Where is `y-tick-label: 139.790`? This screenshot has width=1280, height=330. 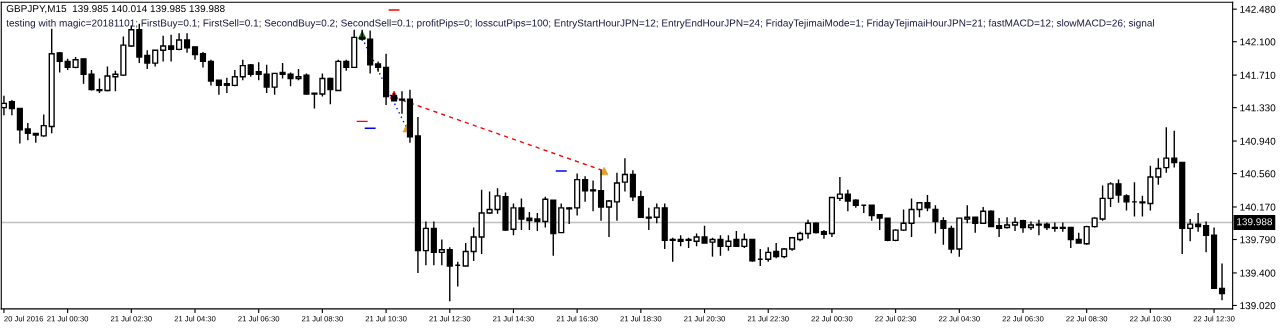
y-tick-label: 139.790 is located at coordinates (1258, 240).